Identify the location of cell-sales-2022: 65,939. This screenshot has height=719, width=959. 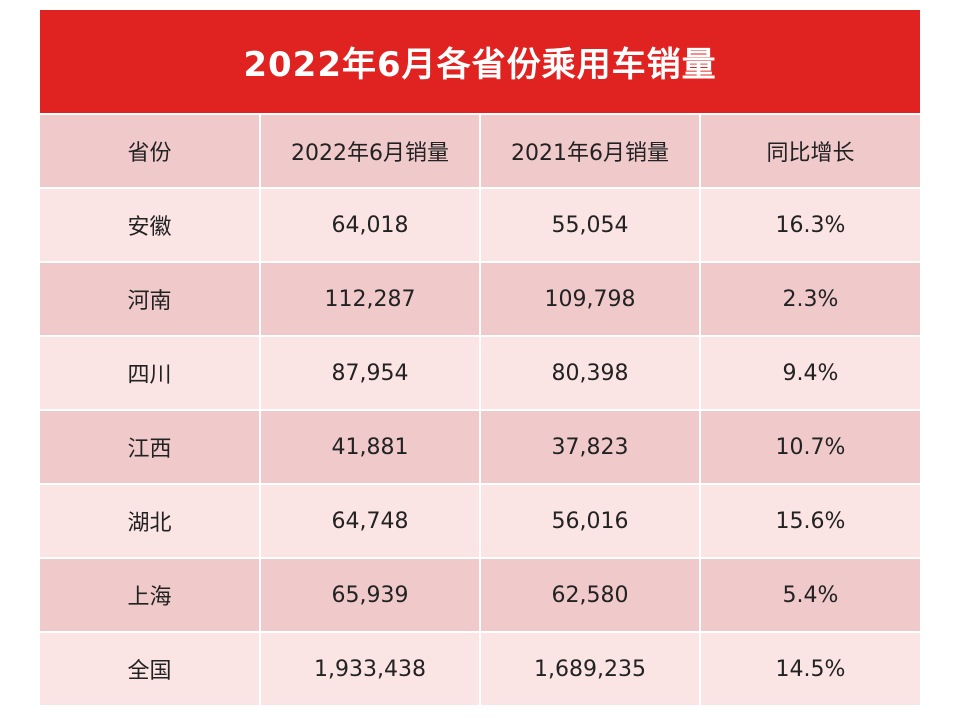
(370, 595).